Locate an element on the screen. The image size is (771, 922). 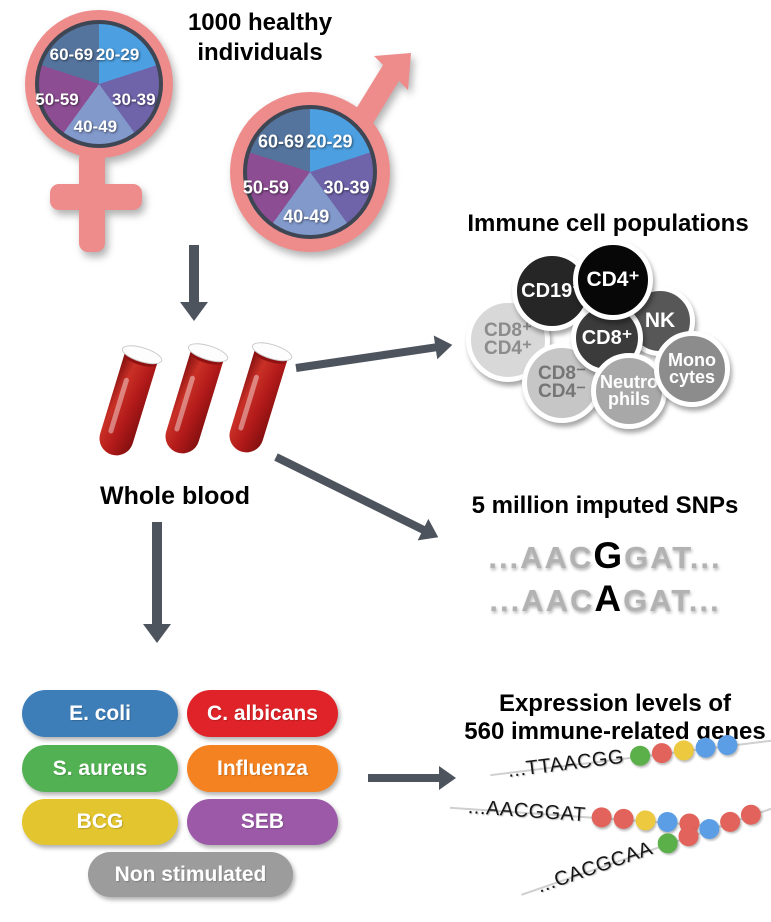
immune-populations-title: Immune cell populations is located at coordinates (608, 223).